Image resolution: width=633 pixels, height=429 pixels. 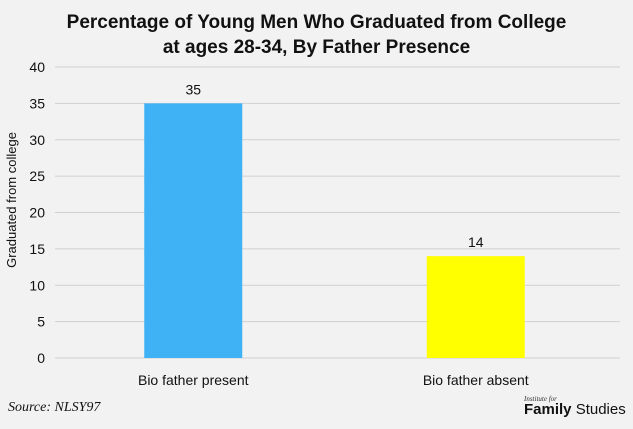 I want to click on data-label: 35, so click(x=193, y=89).